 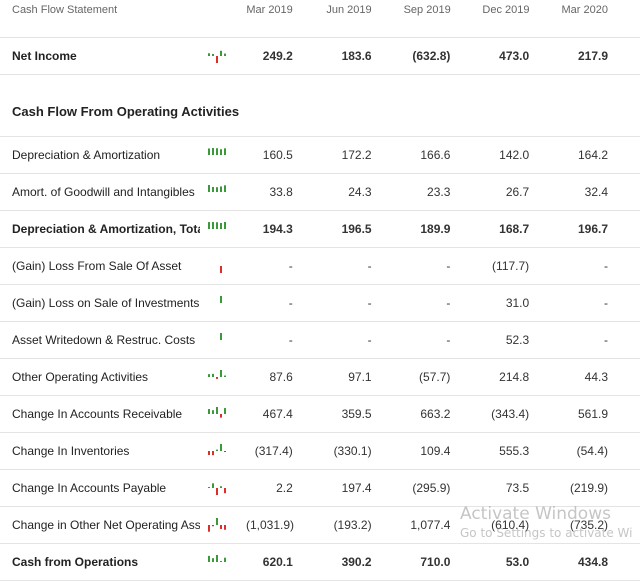 What do you see at coordinates (522, 56) in the screenshot?
I see `value-cell: 473.0` at bounding box center [522, 56].